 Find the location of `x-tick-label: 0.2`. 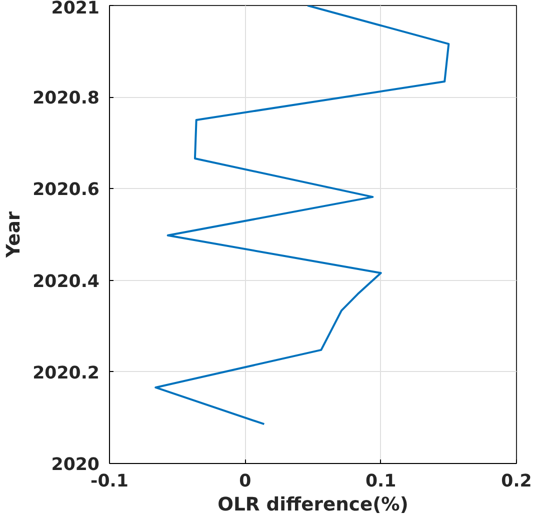

x-tick-label: 0.2 is located at coordinates (516, 482).